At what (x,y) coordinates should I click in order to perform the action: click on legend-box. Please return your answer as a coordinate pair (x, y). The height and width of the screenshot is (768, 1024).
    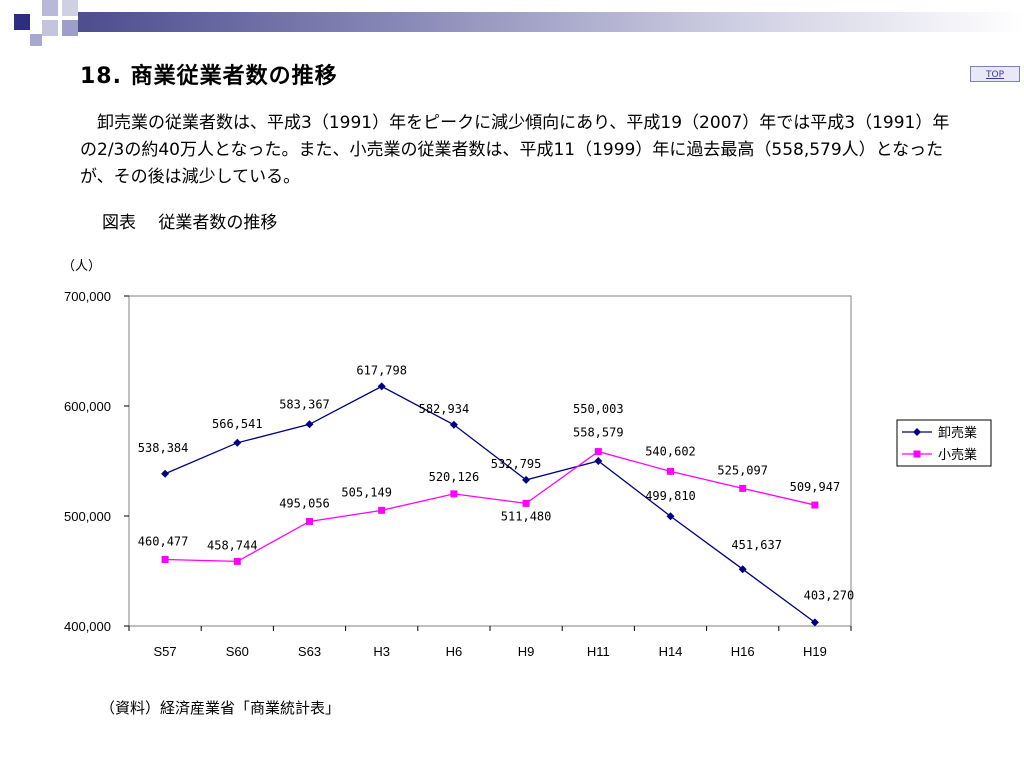
    Looking at the image, I should click on (944, 443).